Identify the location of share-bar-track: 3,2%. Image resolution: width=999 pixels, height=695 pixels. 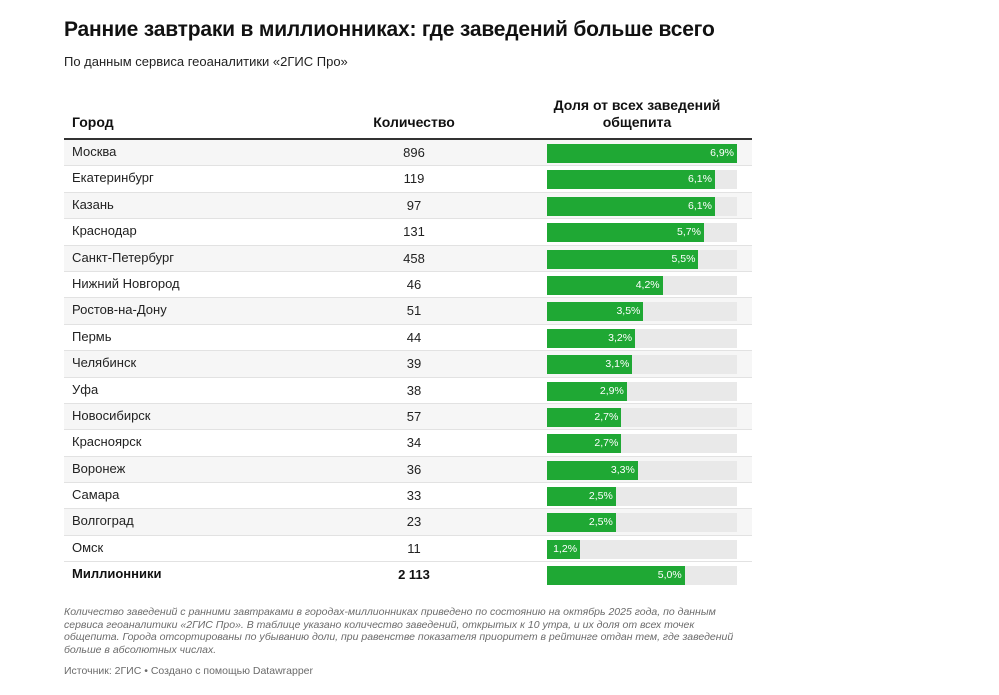
(642, 338).